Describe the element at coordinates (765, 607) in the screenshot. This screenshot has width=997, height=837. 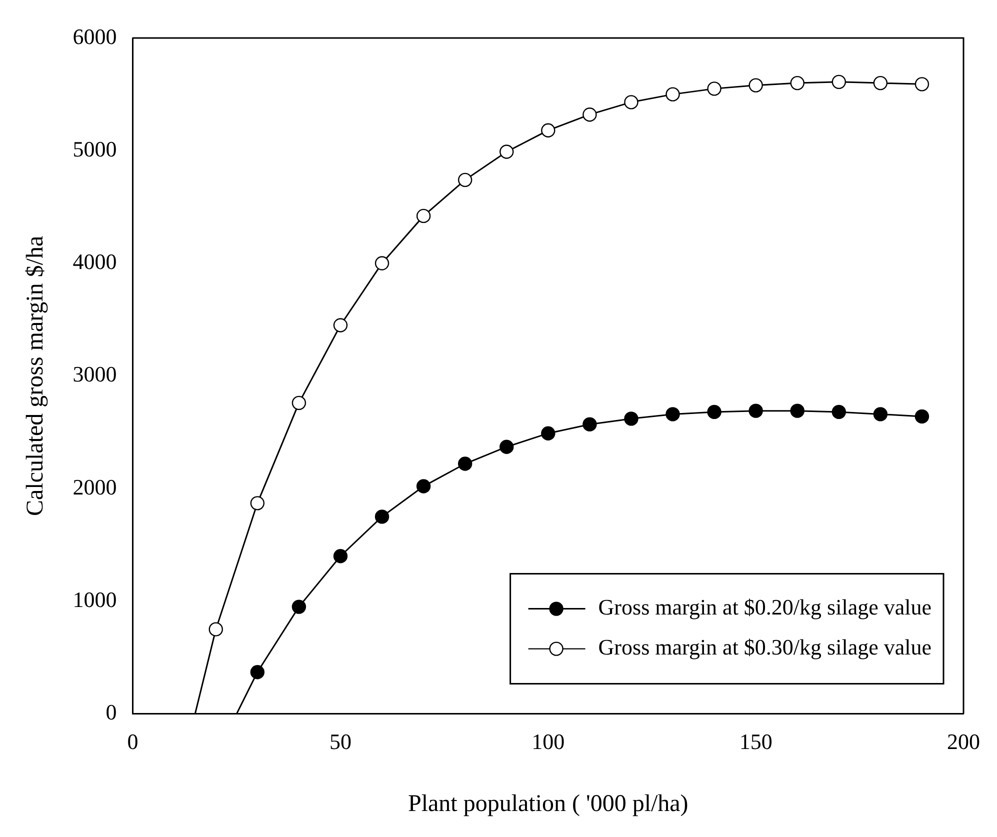
I see `legend-label: Gross margin at $0.20/kg silage value` at that location.